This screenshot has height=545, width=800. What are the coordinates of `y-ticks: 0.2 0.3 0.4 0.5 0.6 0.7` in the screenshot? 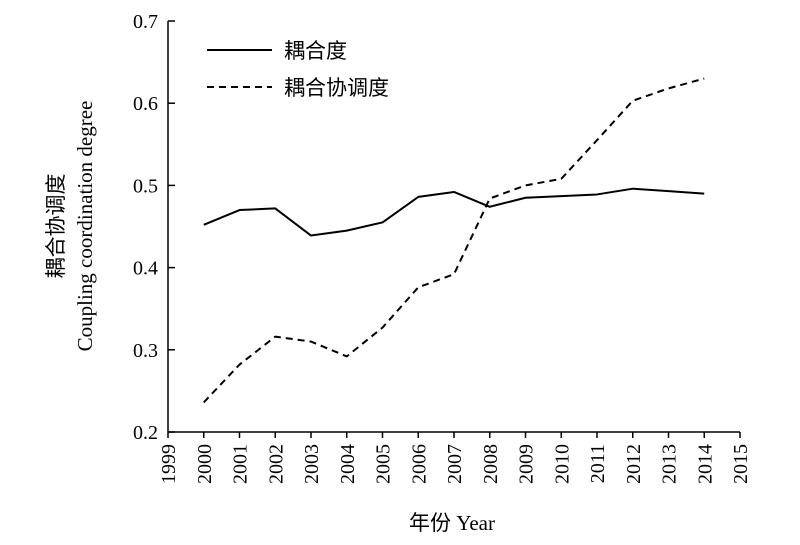 It's located at (154, 227).